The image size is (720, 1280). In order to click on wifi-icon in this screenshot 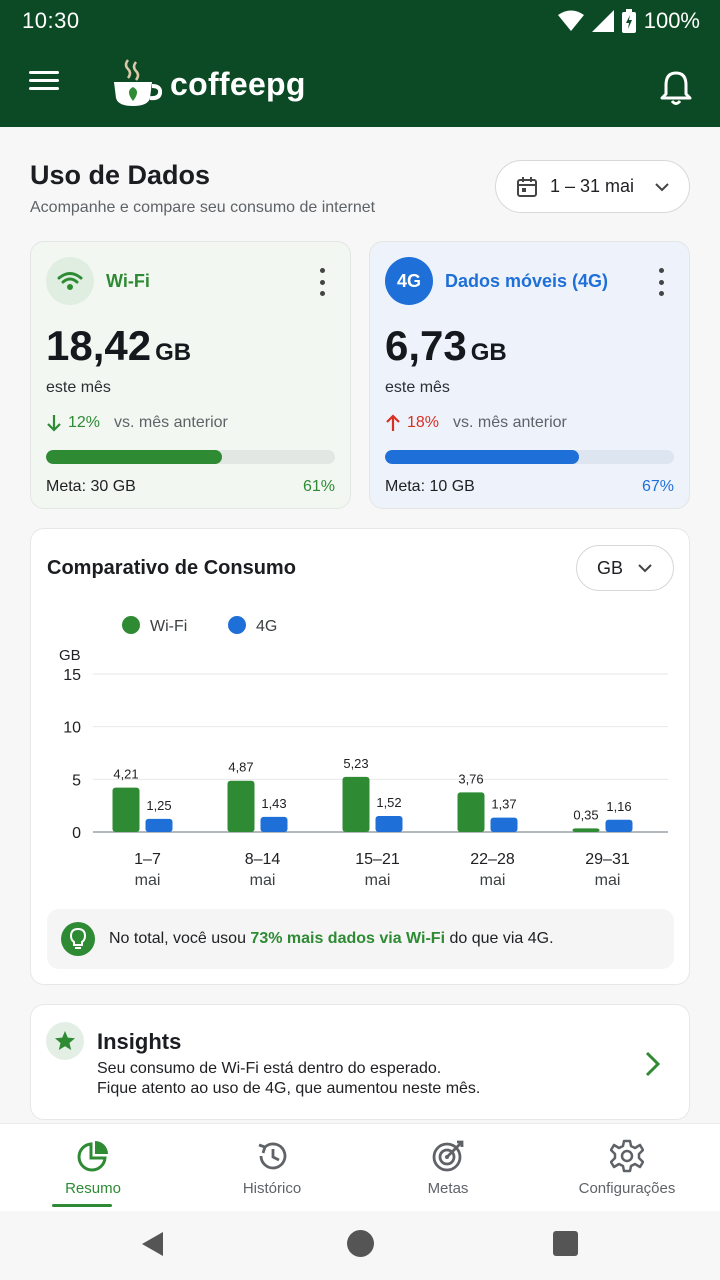, I will do `click(70, 281)`.